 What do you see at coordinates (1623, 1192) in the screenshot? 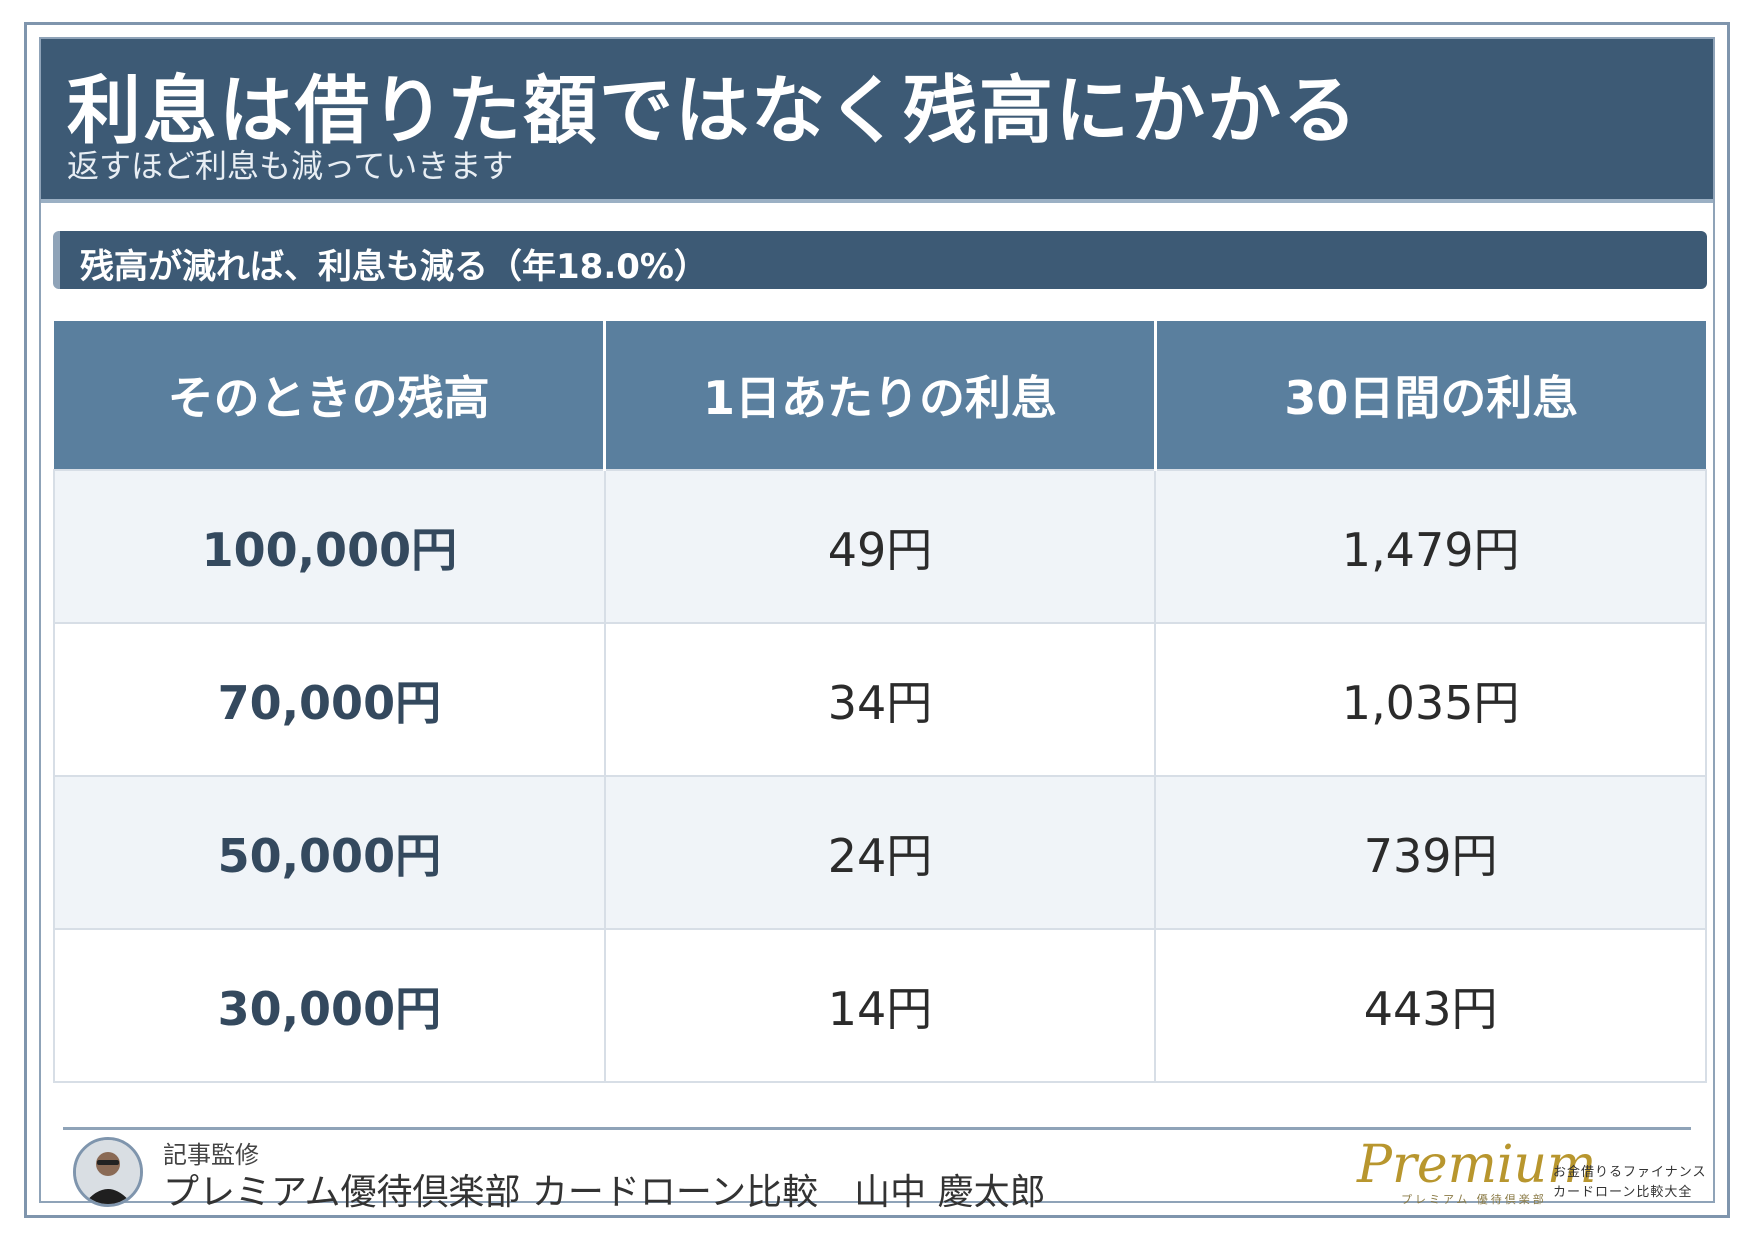
I see `logo-tagline-2: カードローン比較大全` at bounding box center [1623, 1192].